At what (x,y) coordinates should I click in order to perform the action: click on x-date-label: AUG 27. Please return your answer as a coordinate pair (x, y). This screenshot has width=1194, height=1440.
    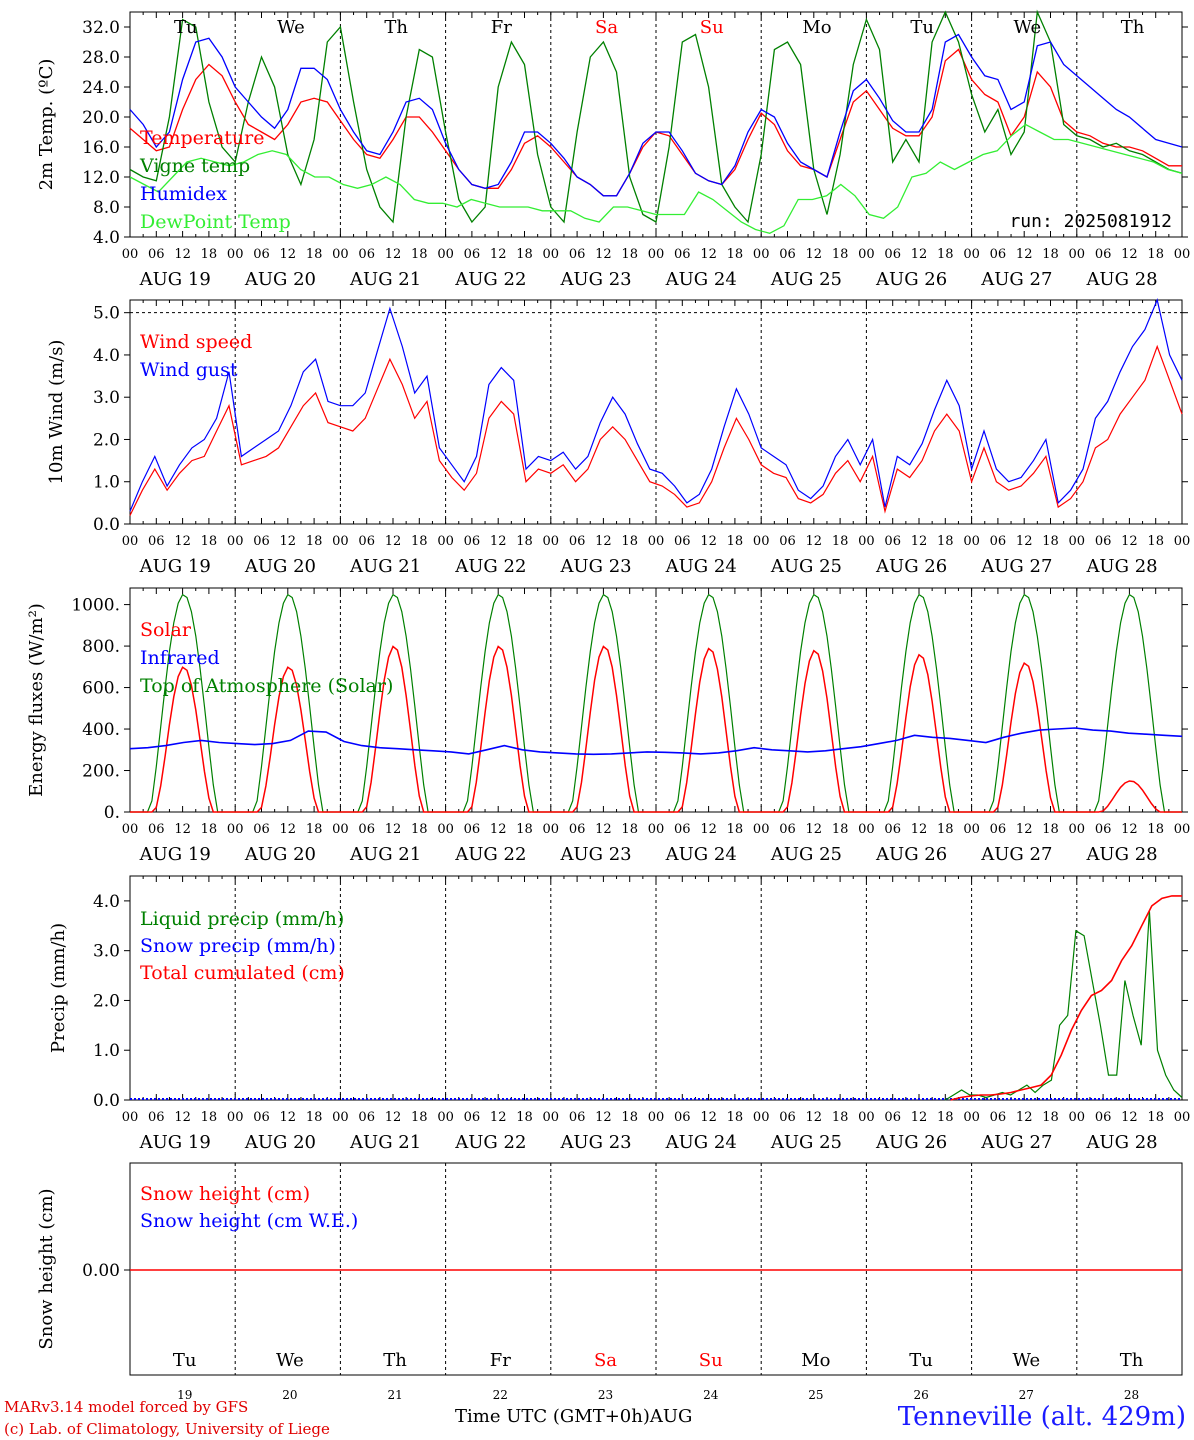
    Looking at the image, I should click on (1016, 1142).